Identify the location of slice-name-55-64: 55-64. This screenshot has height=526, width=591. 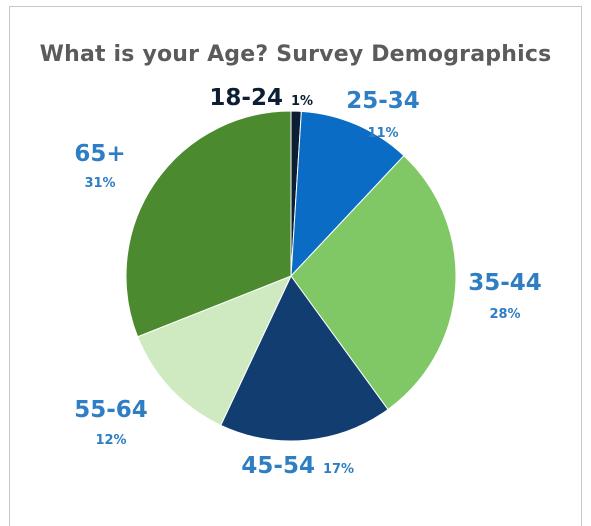
(111, 410).